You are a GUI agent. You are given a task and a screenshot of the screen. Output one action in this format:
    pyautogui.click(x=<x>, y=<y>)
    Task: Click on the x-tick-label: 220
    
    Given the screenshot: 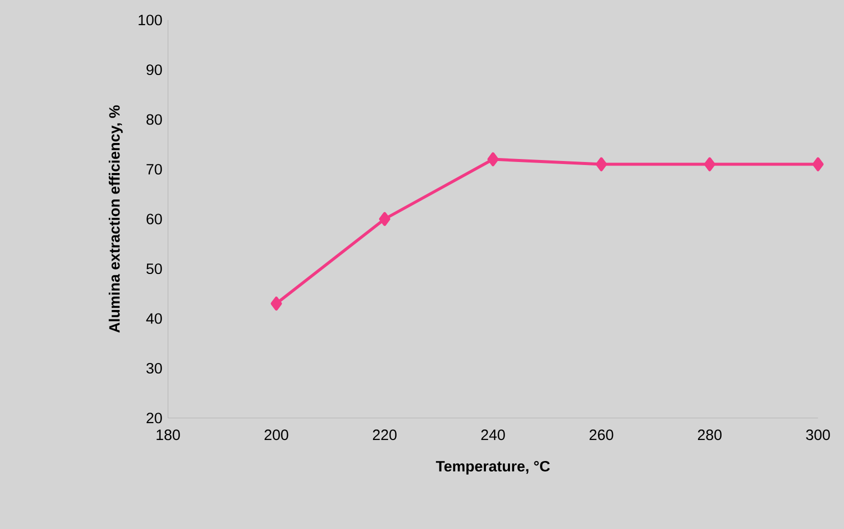 What is the action you would take?
    pyautogui.click(x=384, y=435)
    